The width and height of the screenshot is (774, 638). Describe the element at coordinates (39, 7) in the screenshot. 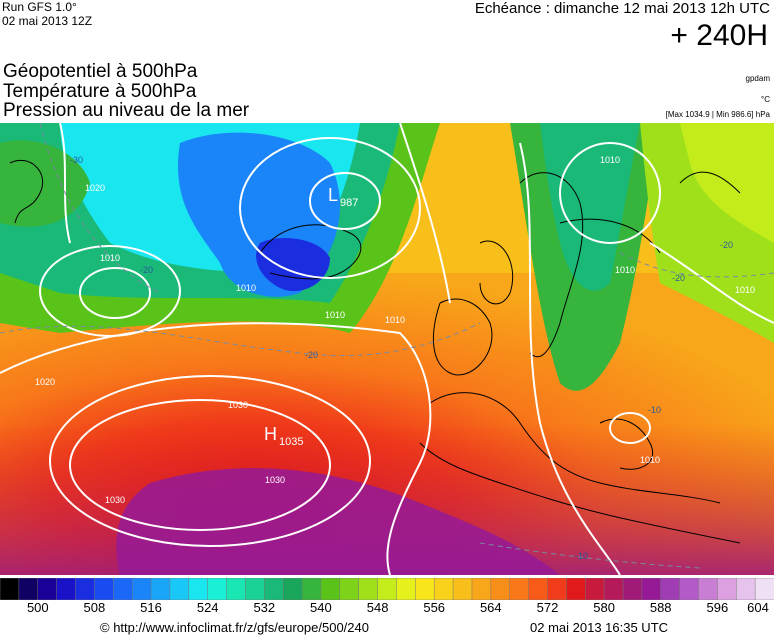

I see `run-label: Run GFS 1.0°` at that location.